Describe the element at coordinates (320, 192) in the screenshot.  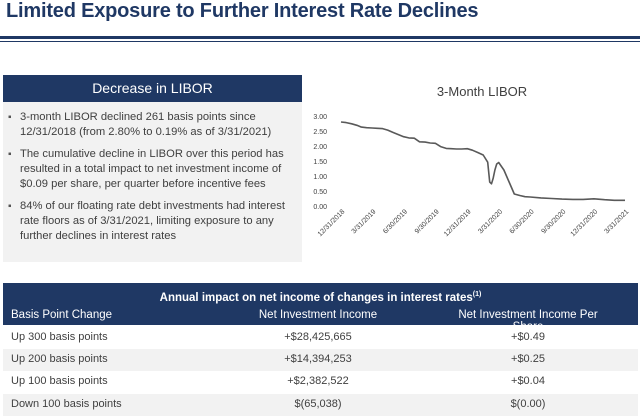
I see `y-tick-label: 0.50` at that location.